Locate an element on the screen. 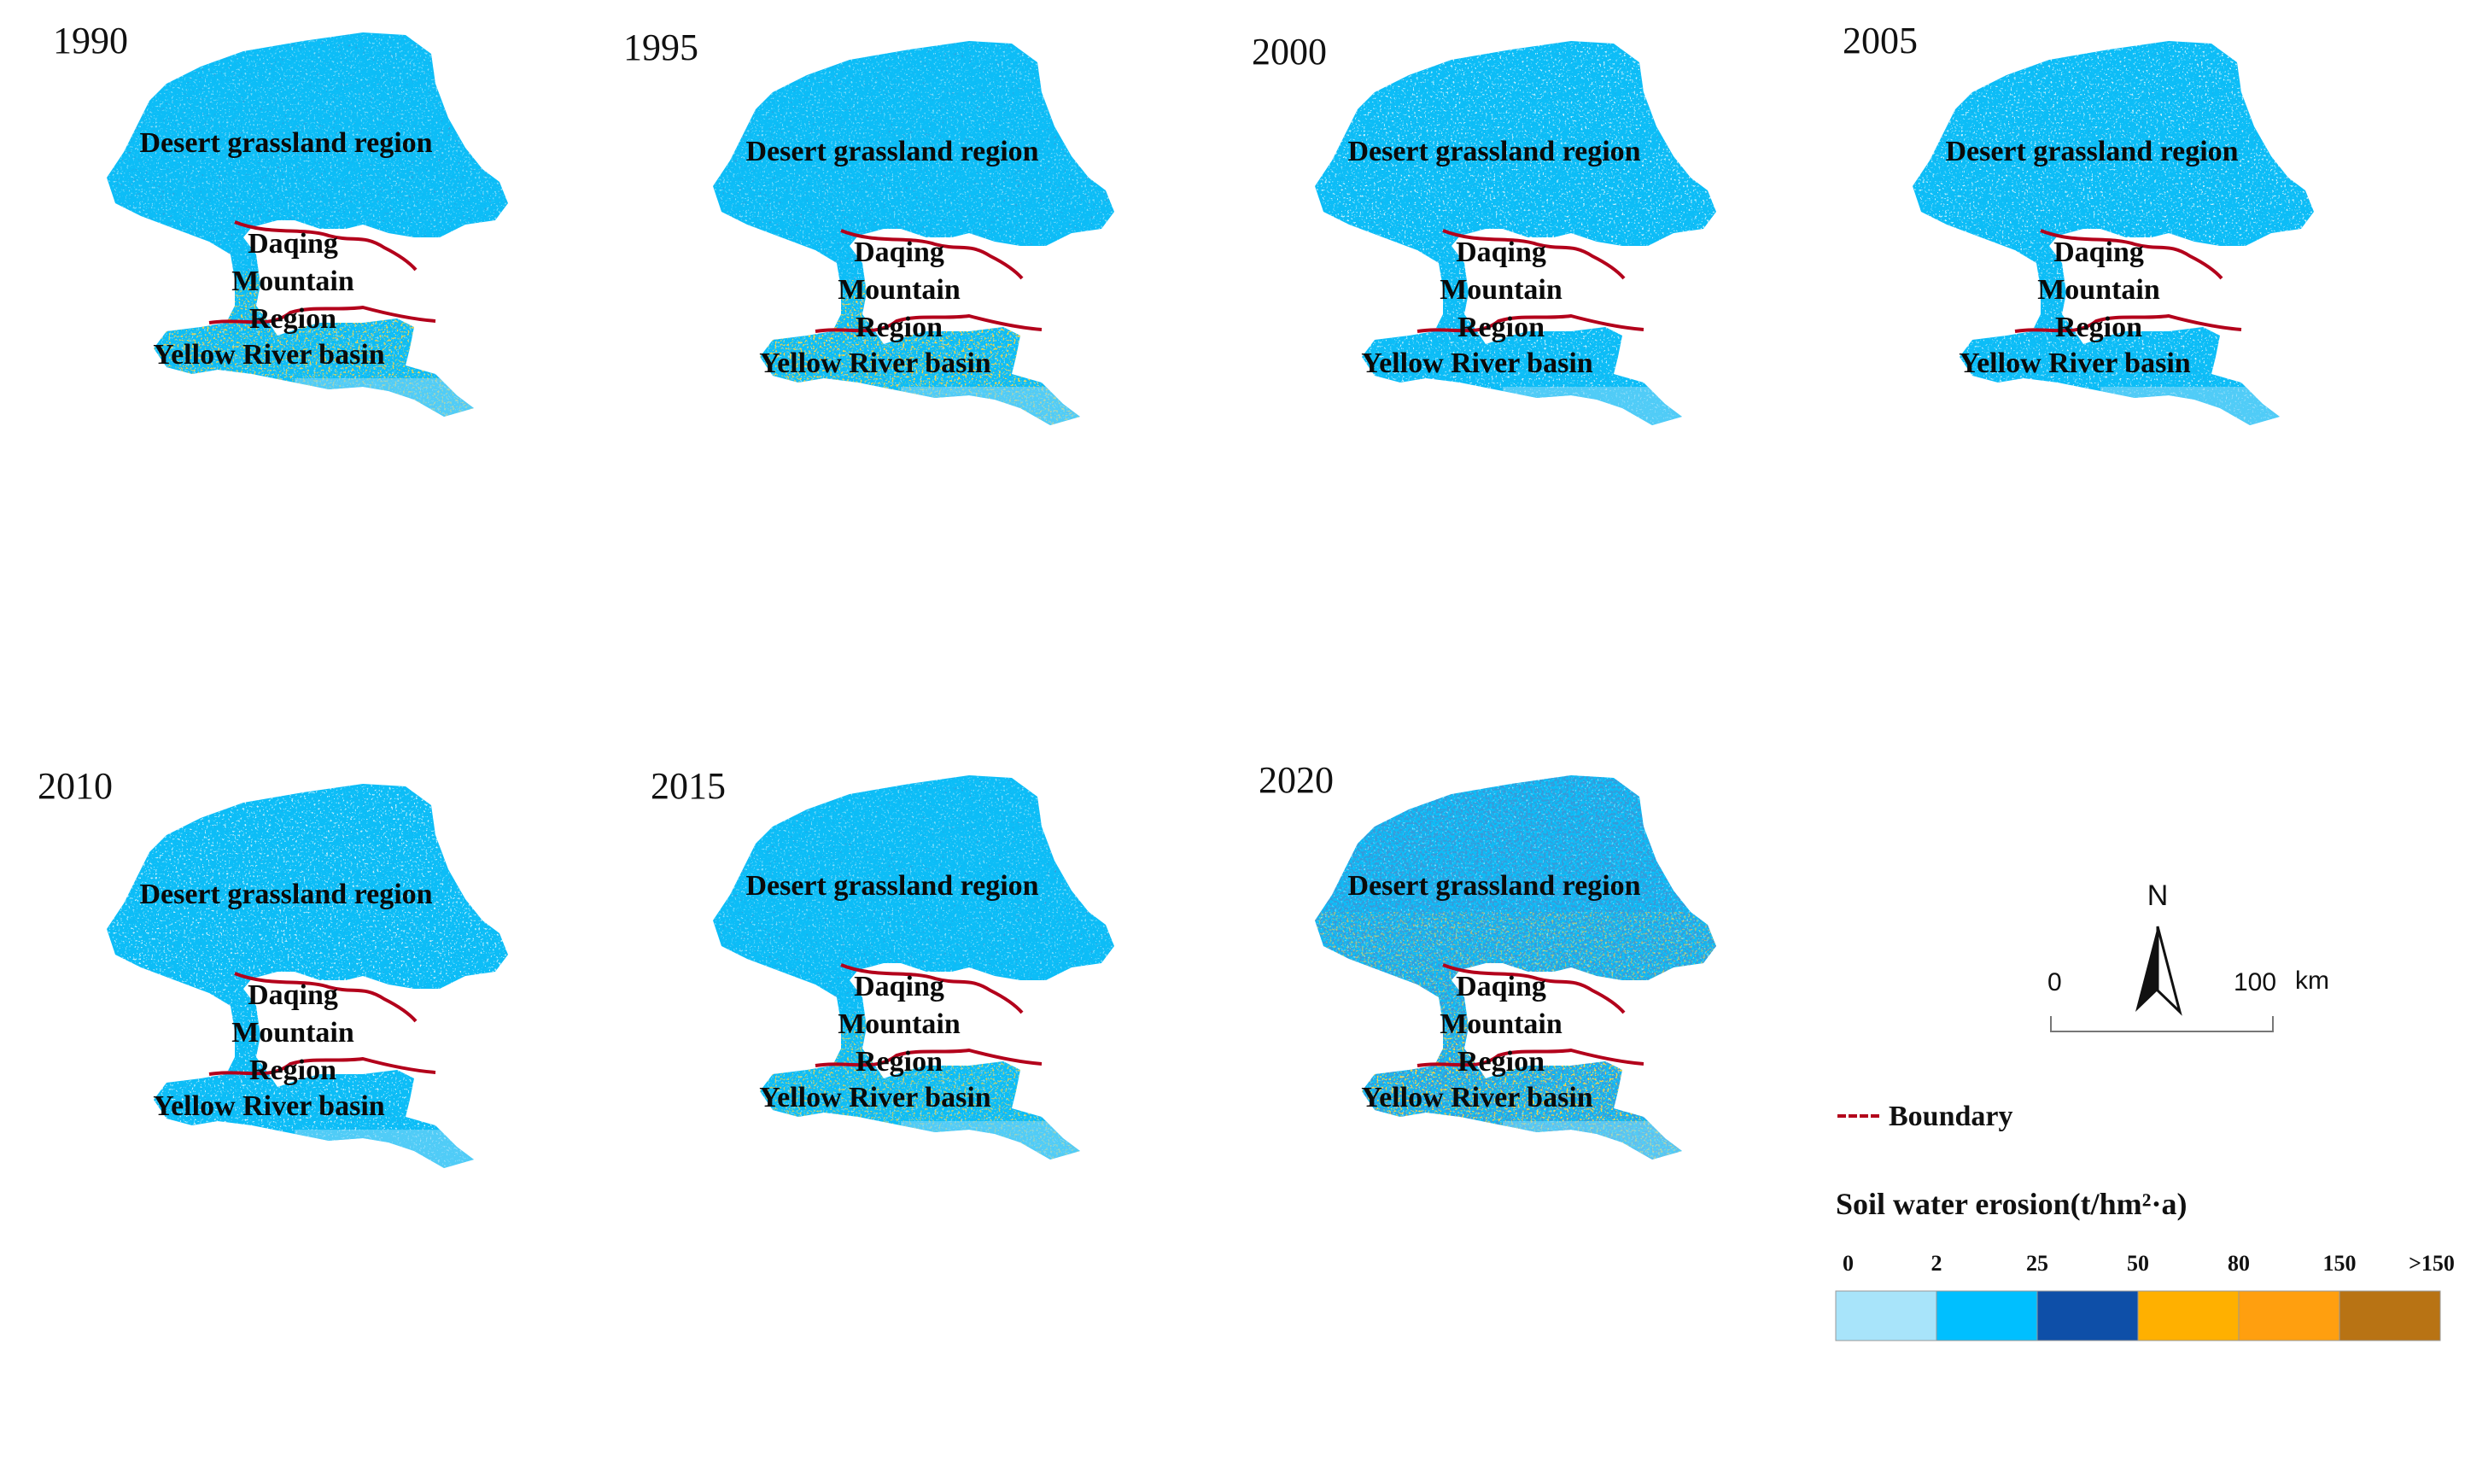 The image size is (2465, 1484). scale-bar: 0 100 km is located at coordinates (2188, 999).